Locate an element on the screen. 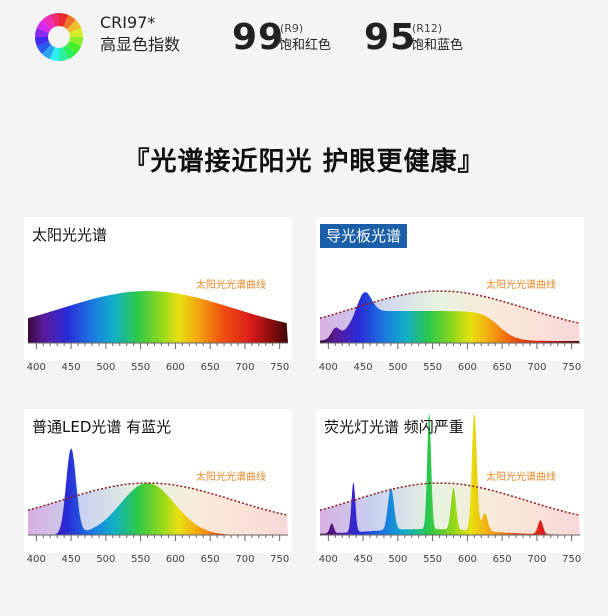  r12-tag: (R12) is located at coordinates (427, 28).